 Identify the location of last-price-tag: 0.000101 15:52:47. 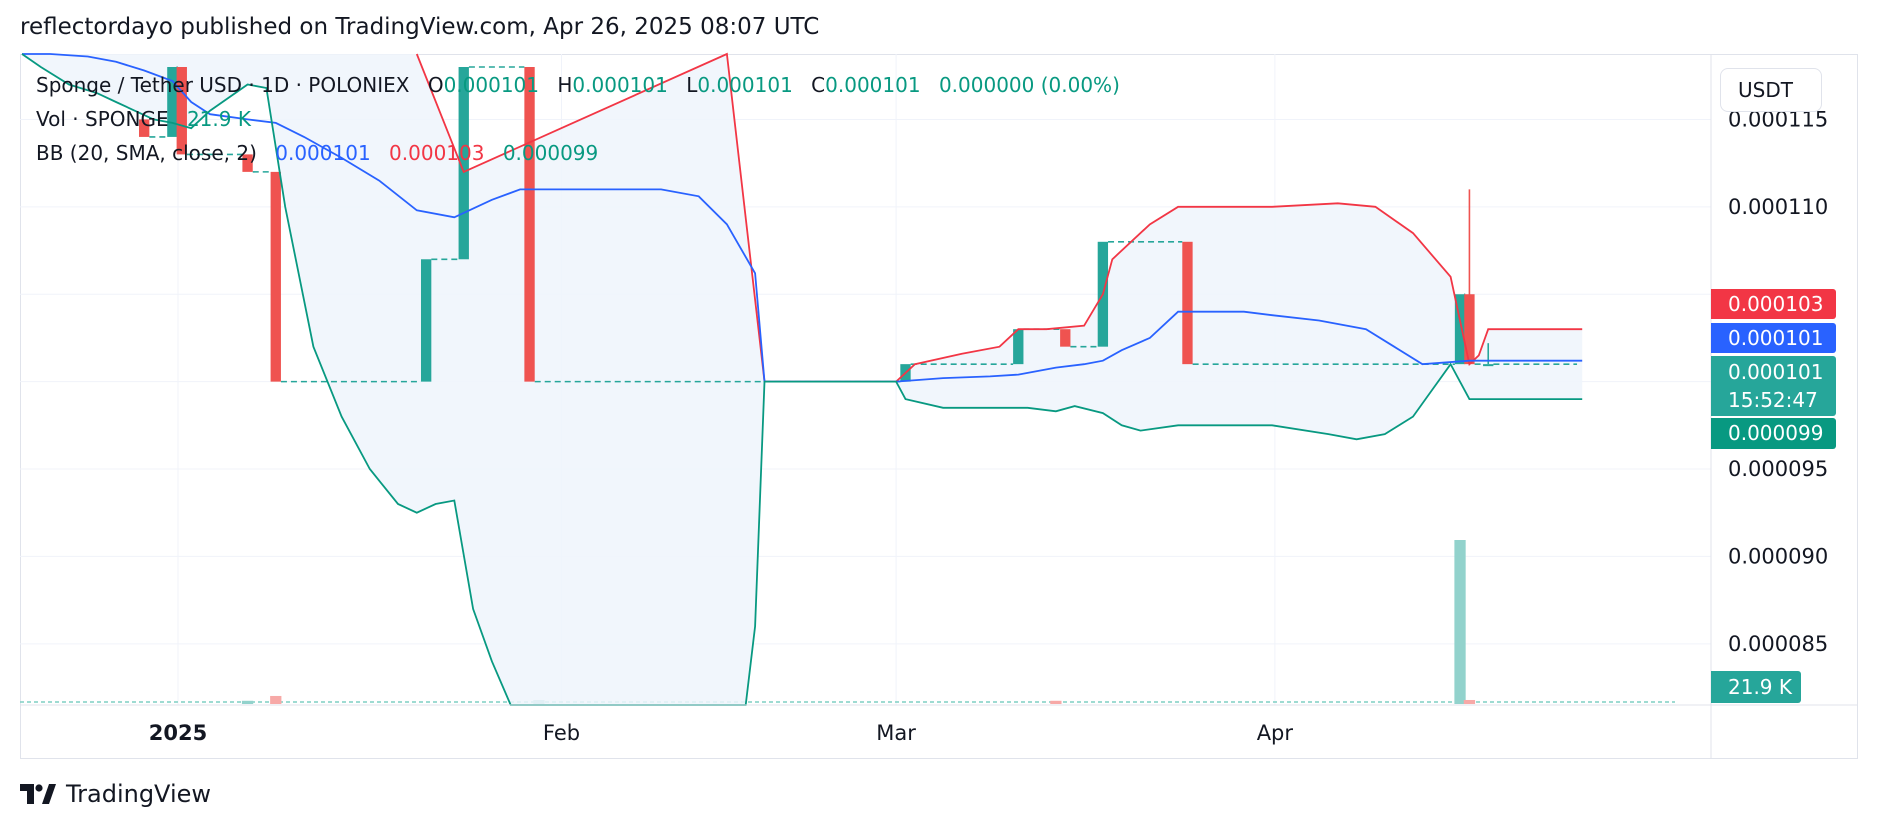
(1773, 386).